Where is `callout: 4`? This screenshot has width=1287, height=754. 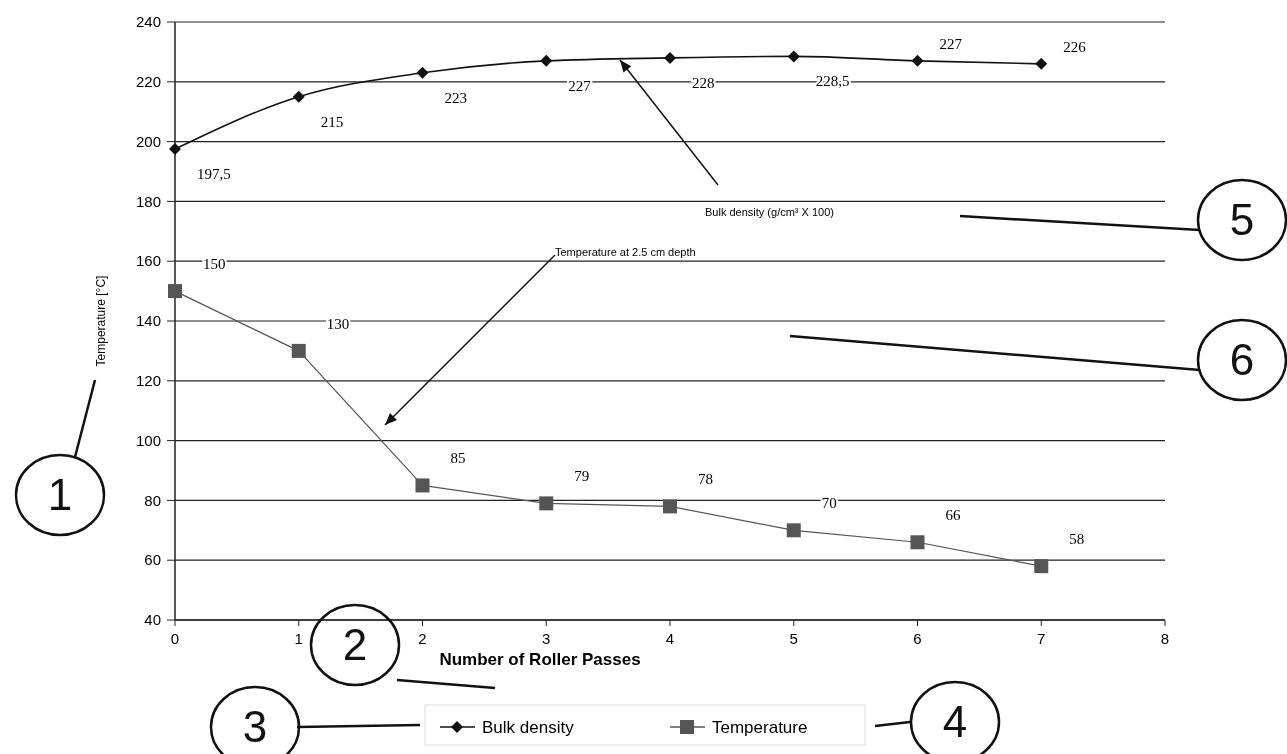 callout: 4 is located at coordinates (937, 717).